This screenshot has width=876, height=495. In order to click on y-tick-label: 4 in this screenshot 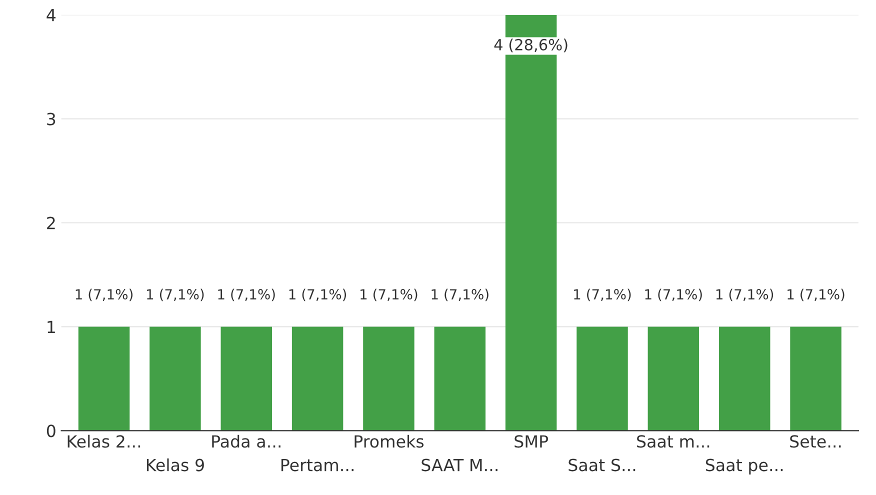, I will do `click(51, 15)`.